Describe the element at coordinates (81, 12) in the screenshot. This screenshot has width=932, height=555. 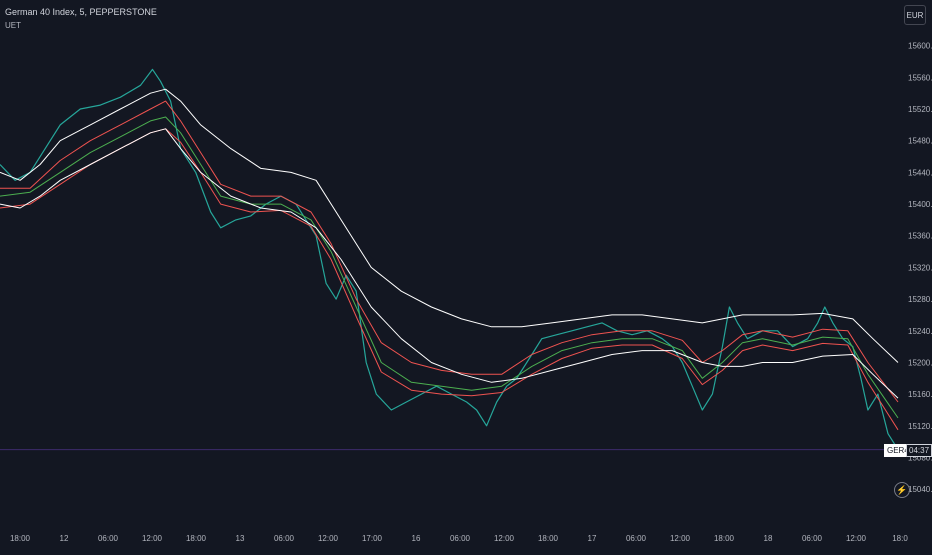
I see `symbol-title: German 40 Index, 5, PEPPERSTONE` at that location.